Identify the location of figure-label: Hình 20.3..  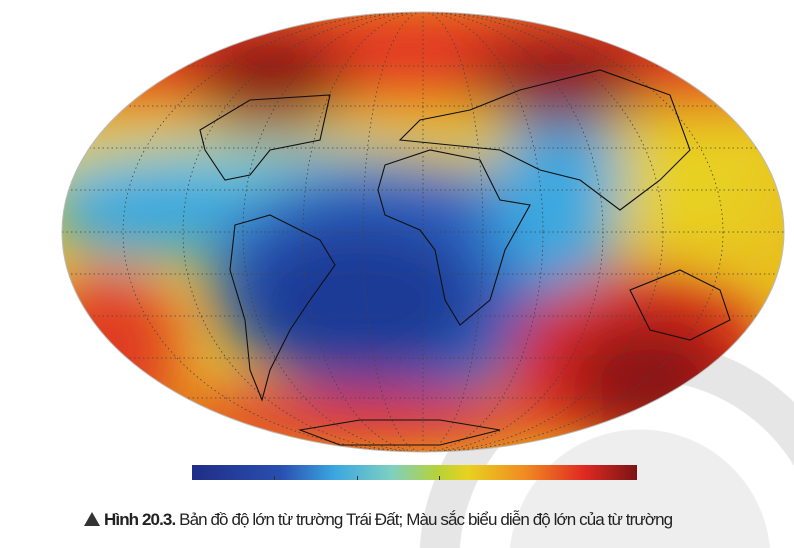
(140, 519).